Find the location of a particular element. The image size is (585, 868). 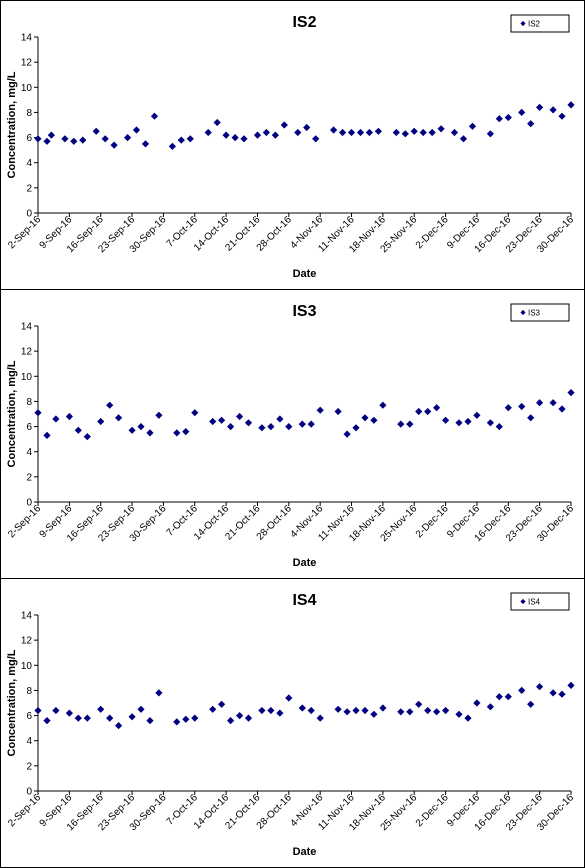

legend-entry: IS4 is located at coordinates (534, 602).